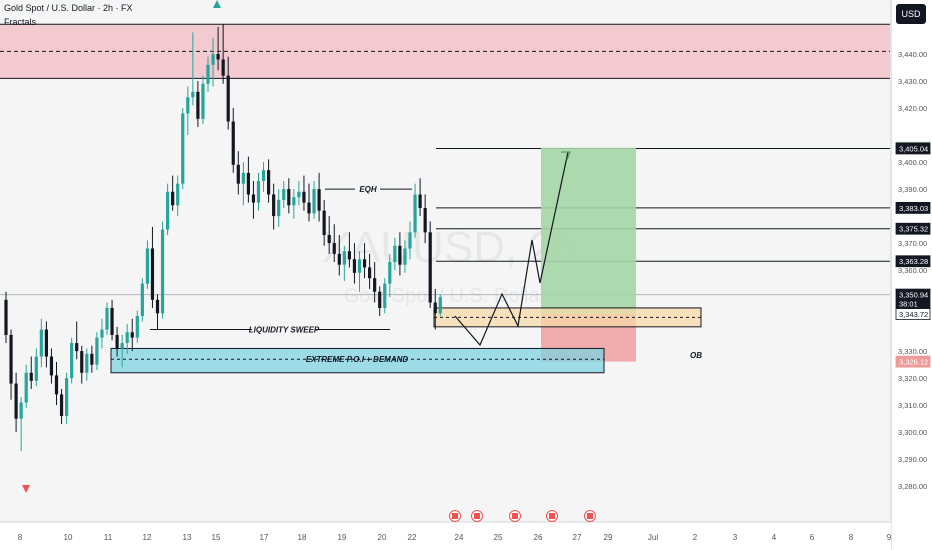 The height and width of the screenshot is (550, 932). I want to click on price-label-text: 3,405.04, so click(913, 148).